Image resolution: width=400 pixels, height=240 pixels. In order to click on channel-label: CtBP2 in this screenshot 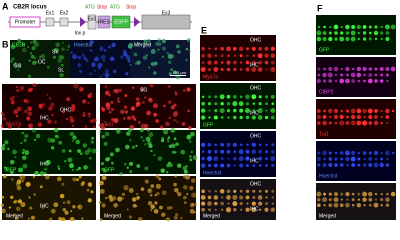, I will do `click(326, 92)`.